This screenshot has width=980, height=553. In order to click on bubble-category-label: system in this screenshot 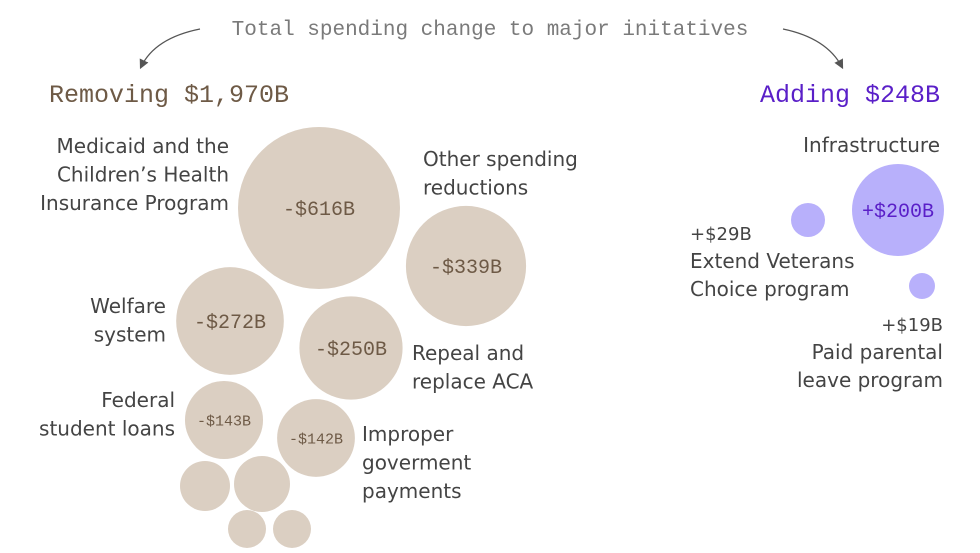, I will do `click(130, 335)`.